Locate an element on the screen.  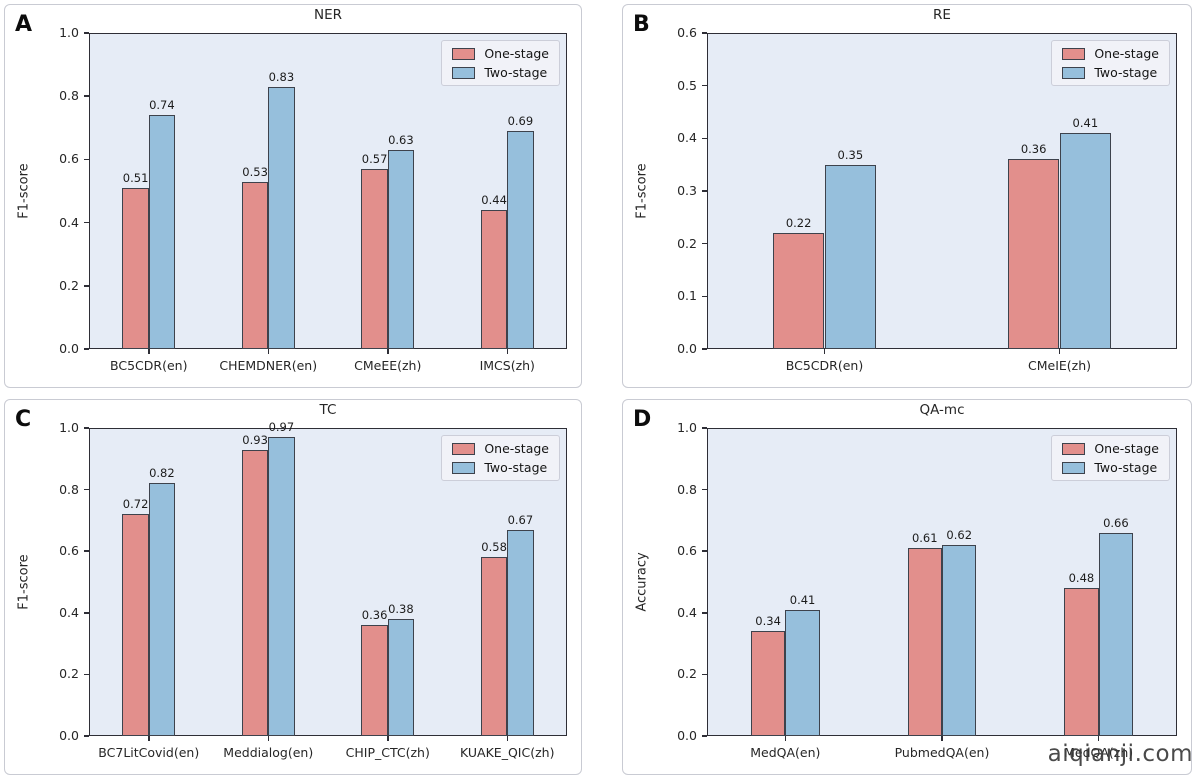
y-tick-label: 0.2 is located at coordinates (687, 674).